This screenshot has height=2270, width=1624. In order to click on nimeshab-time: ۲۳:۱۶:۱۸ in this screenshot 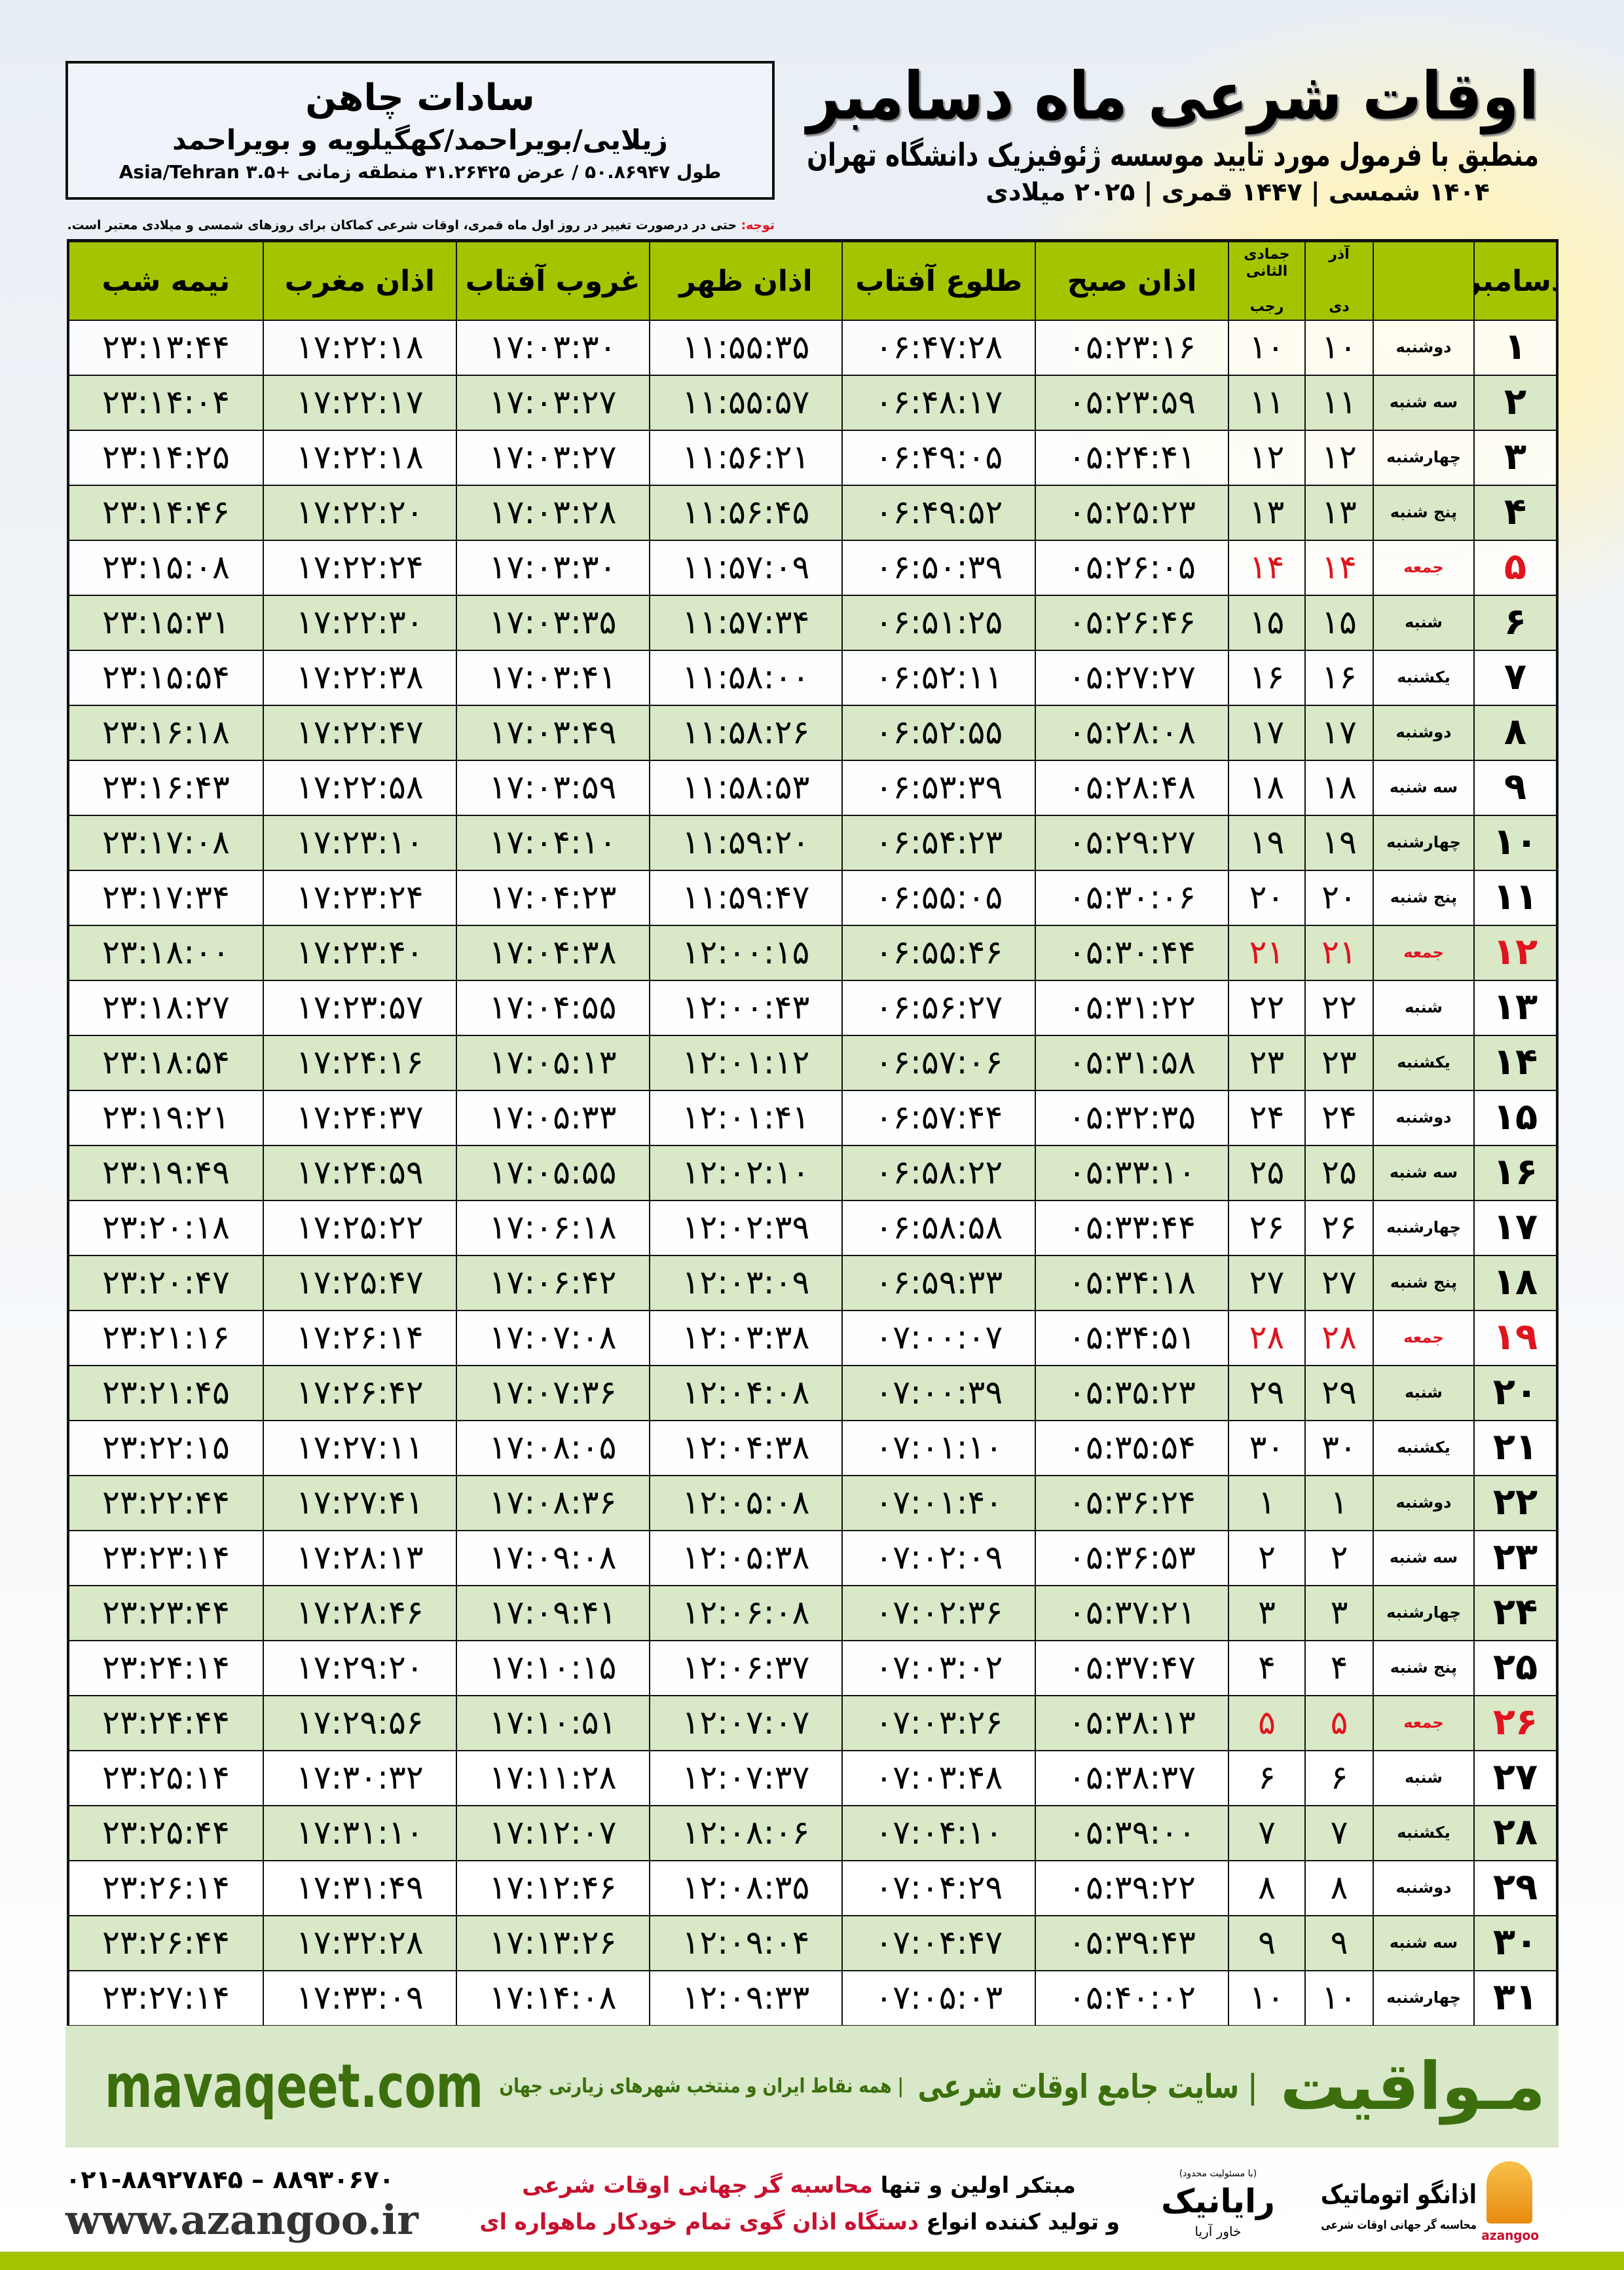, I will do `click(166, 732)`.